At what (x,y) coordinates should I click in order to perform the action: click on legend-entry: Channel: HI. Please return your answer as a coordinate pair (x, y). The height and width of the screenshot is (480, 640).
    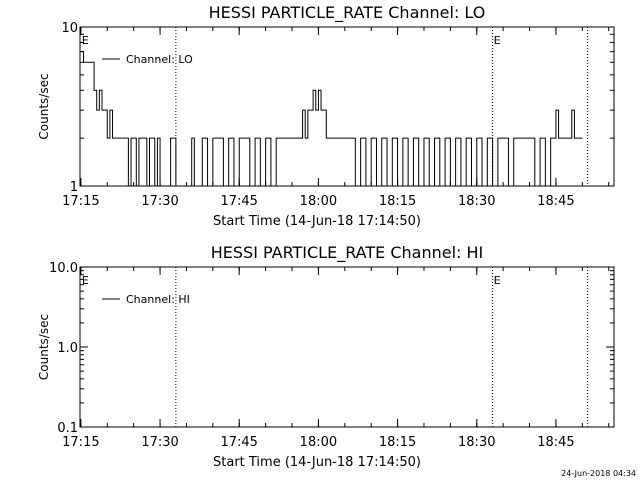
    Looking at the image, I should click on (158, 299).